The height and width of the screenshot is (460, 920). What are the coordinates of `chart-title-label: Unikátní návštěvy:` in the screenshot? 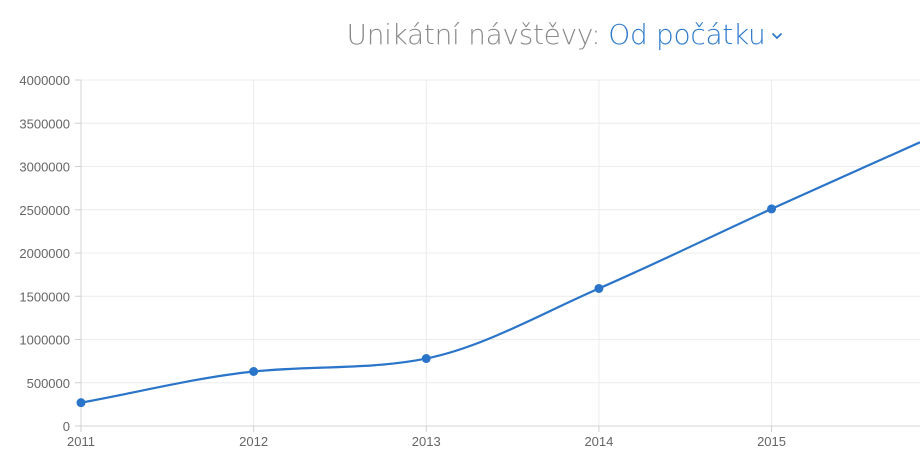 It's located at (473, 34).